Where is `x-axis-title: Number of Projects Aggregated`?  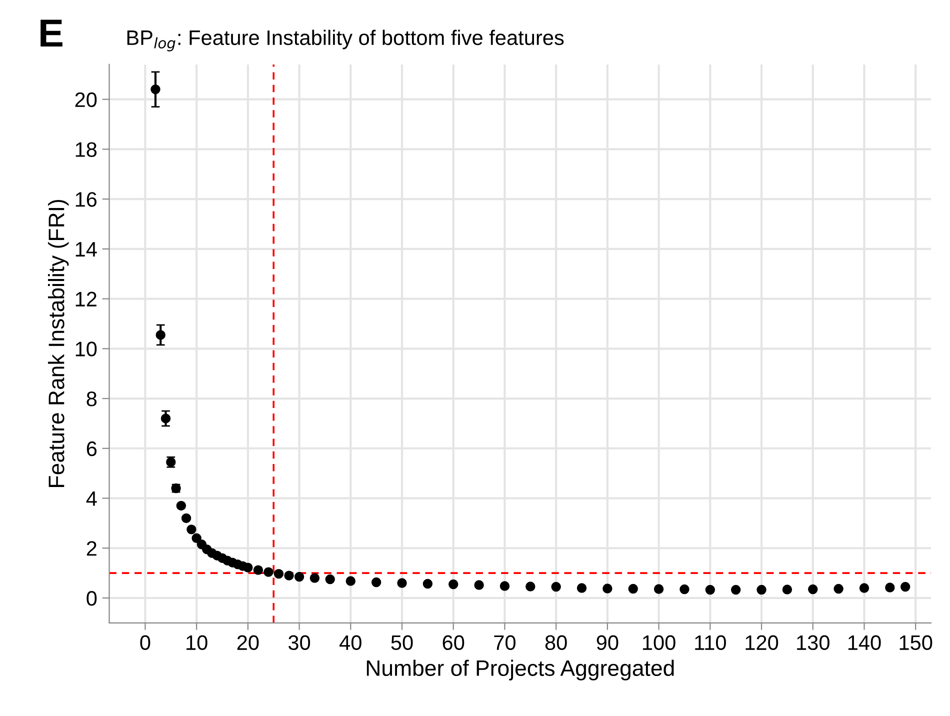
x-axis-title: Number of Projects Aggregated is located at coordinates (520, 670).